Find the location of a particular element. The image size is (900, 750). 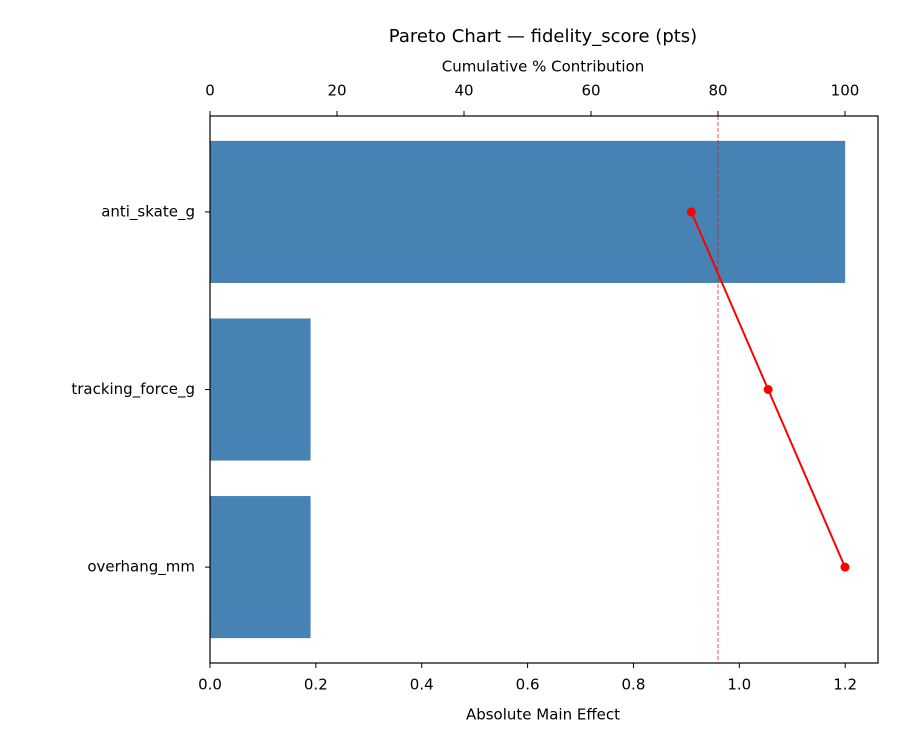

x-tick-label: 0.4 is located at coordinates (422, 685).